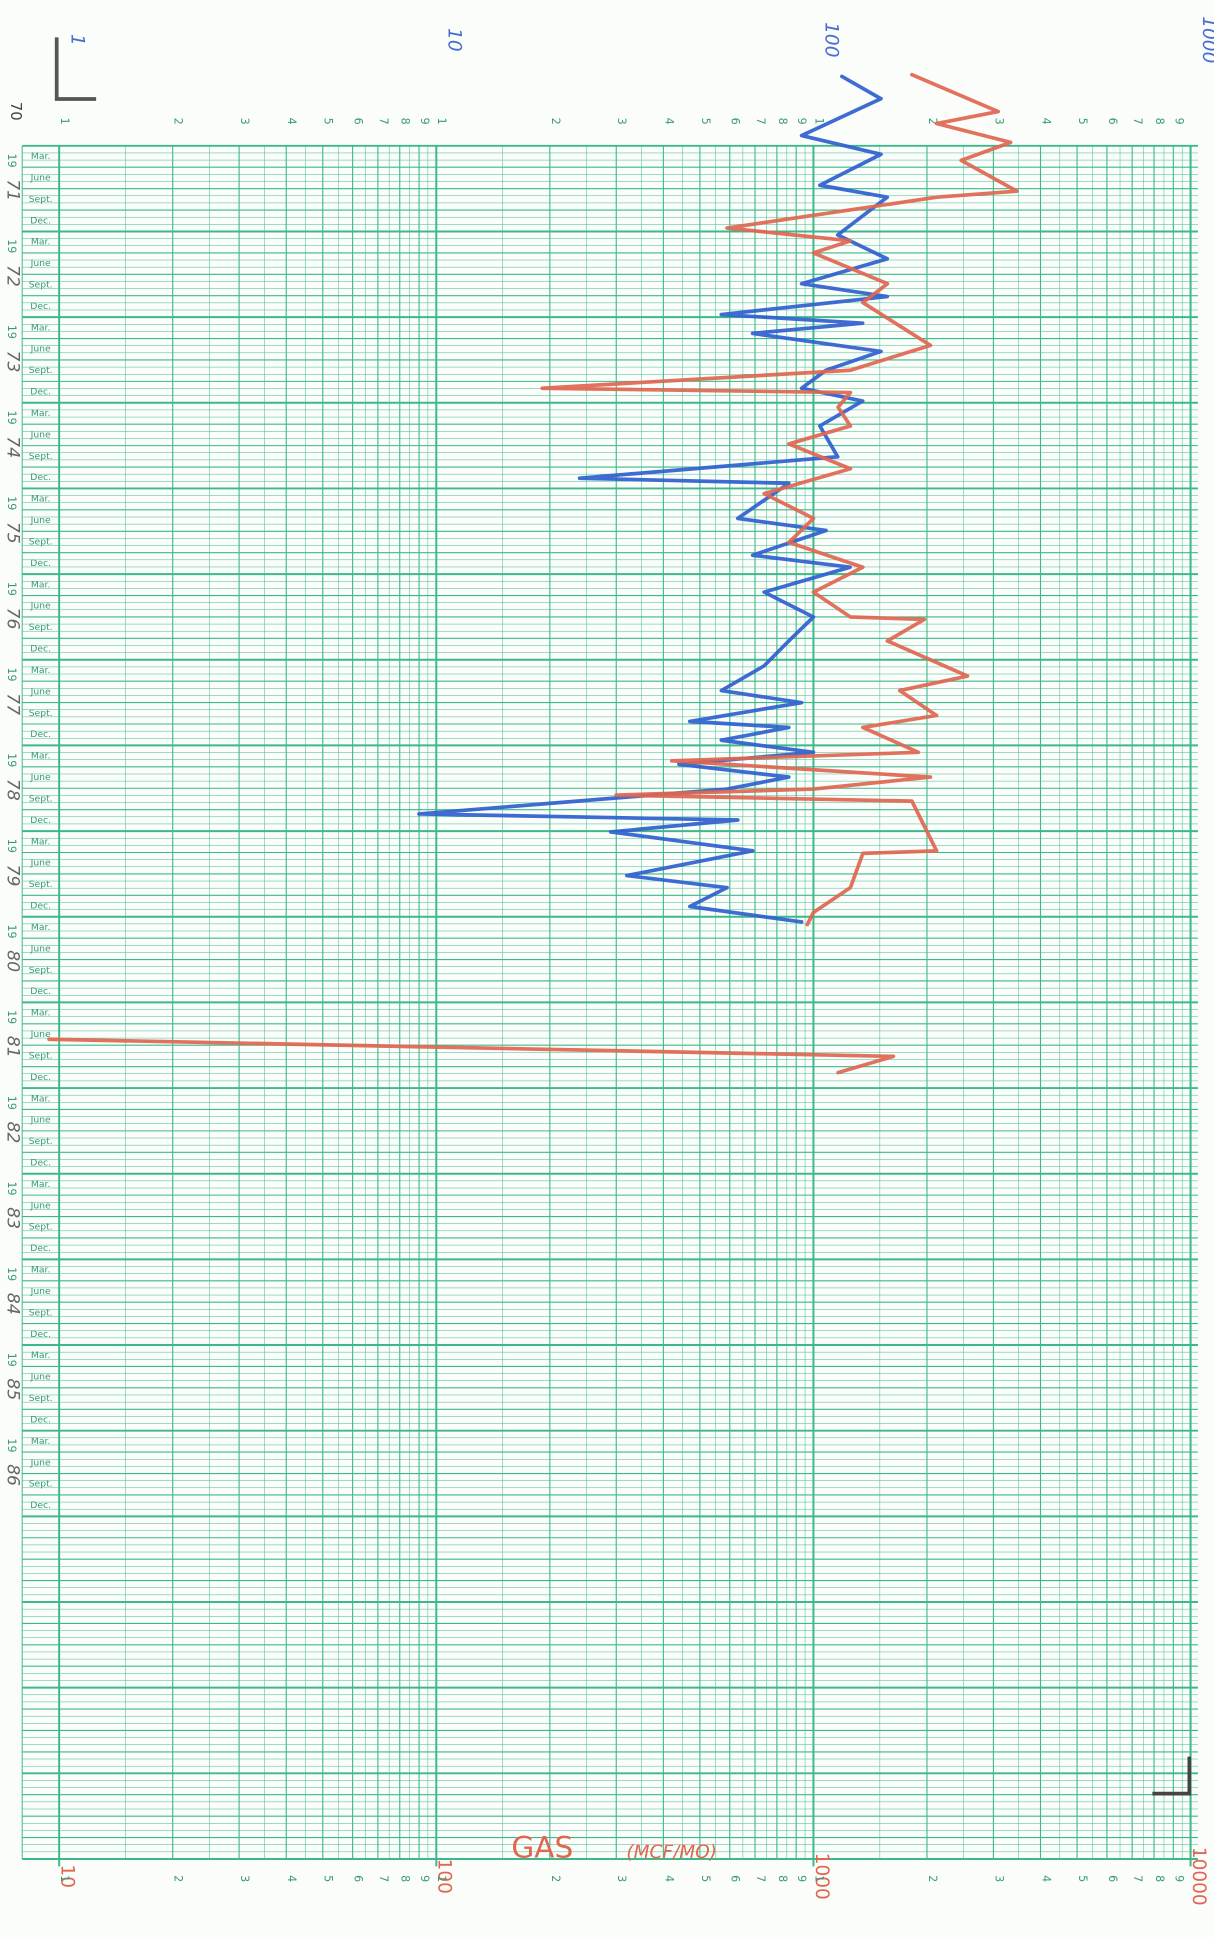 This screenshot has width=1214, height=1937. I want to click on year-label: 80, so click(12, 961).